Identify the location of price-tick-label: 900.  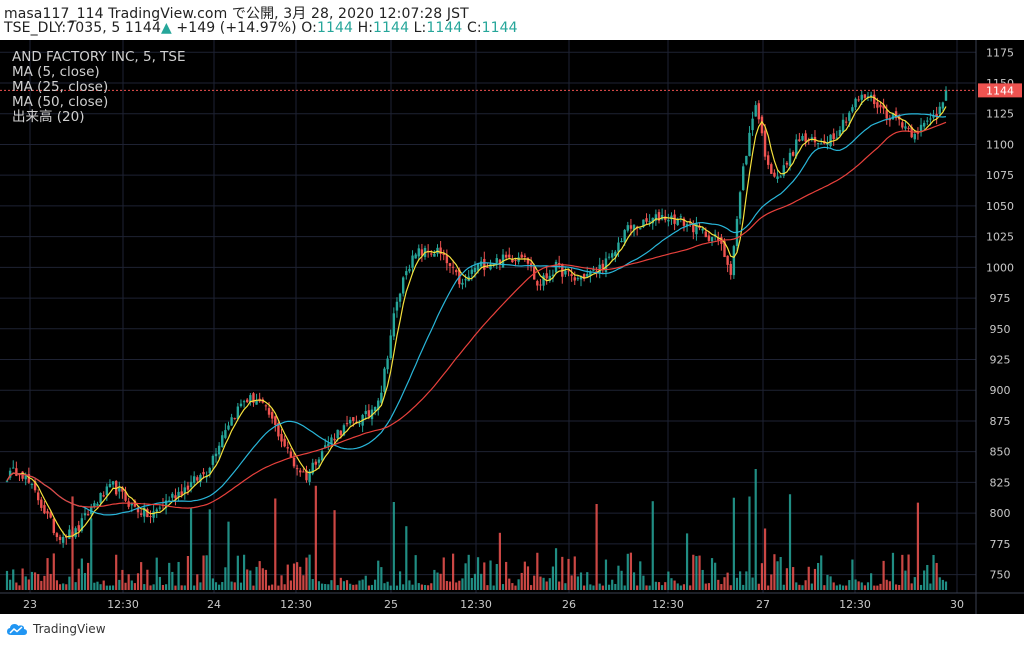
(1000, 390).